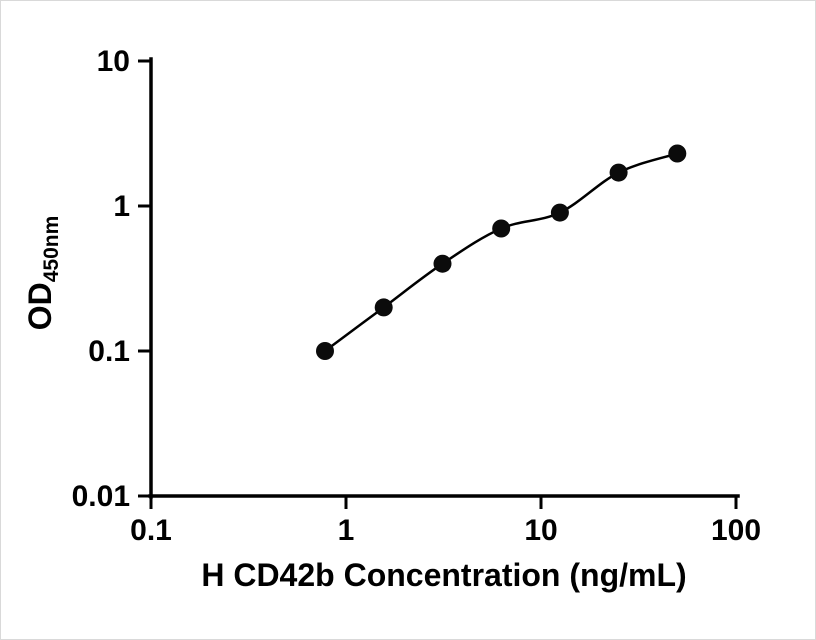 This screenshot has height=640, width=816. Describe the element at coordinates (101, 496) in the screenshot. I see `y-axis-tick-label: 0.01` at that location.